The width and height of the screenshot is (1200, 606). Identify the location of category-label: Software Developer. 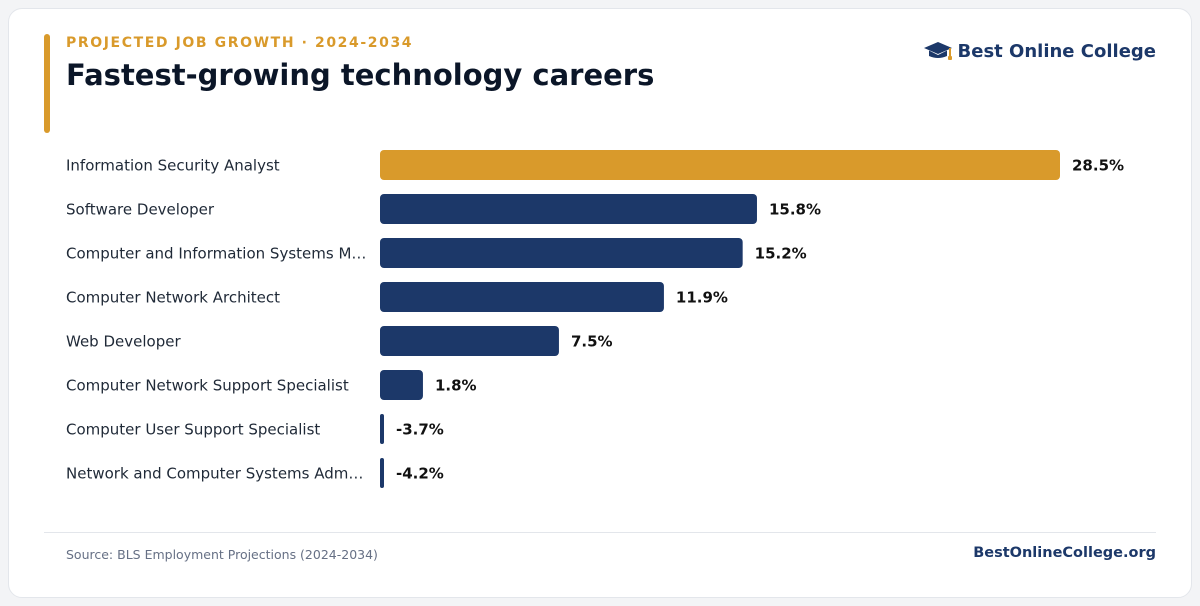
(140, 210).